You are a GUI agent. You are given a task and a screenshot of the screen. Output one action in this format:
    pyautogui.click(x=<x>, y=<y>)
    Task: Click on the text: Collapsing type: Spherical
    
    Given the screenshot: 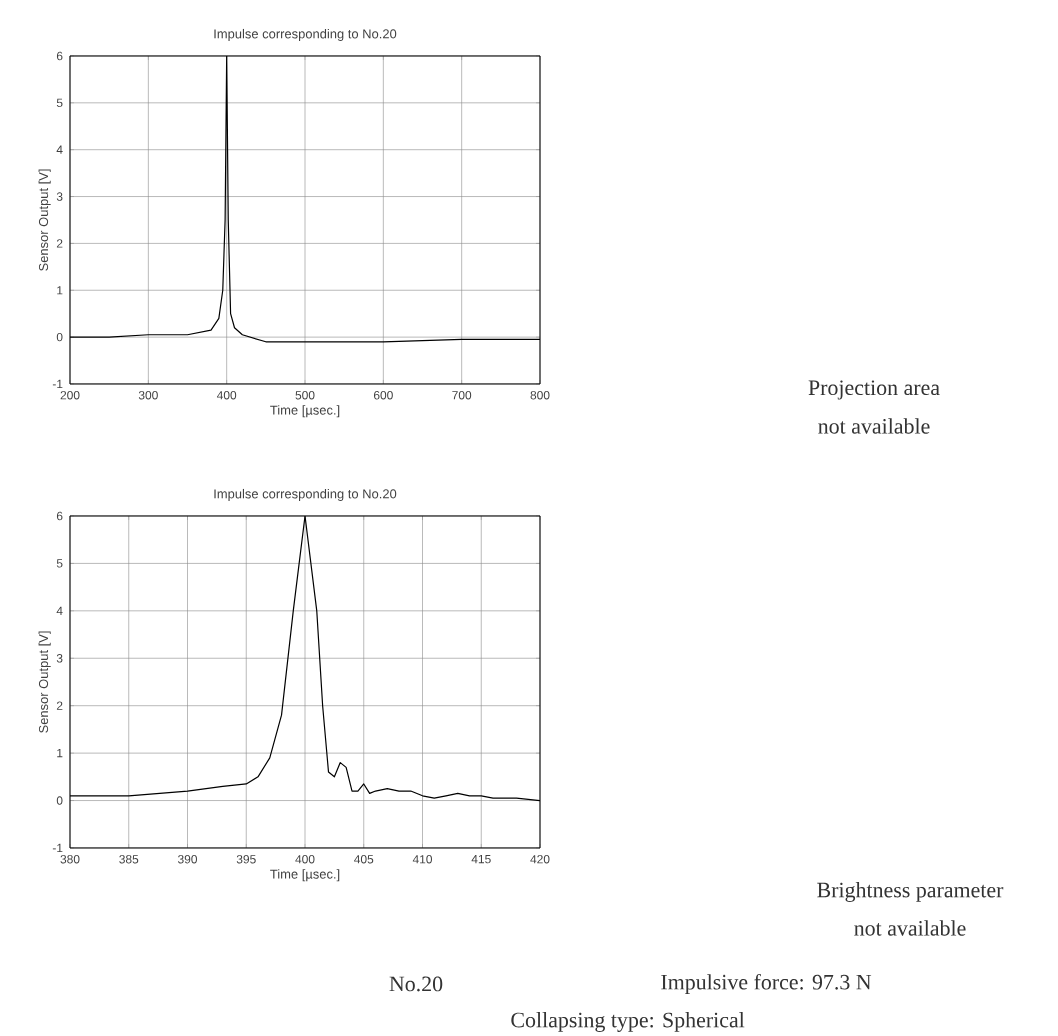 What is the action you would take?
    pyautogui.click(x=628, y=1022)
    